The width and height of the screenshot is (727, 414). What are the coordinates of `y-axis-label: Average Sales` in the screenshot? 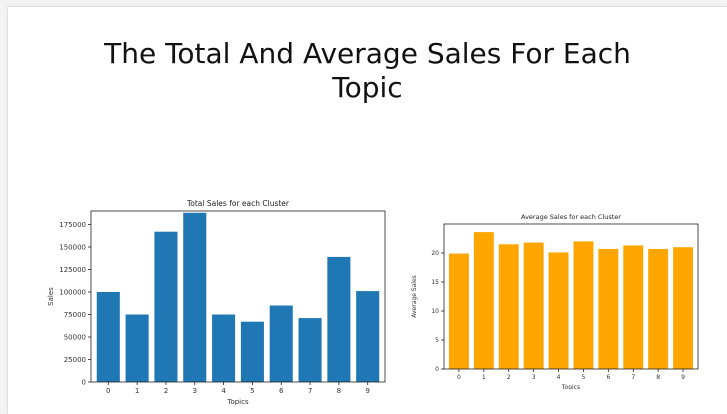 It's located at (414, 296).